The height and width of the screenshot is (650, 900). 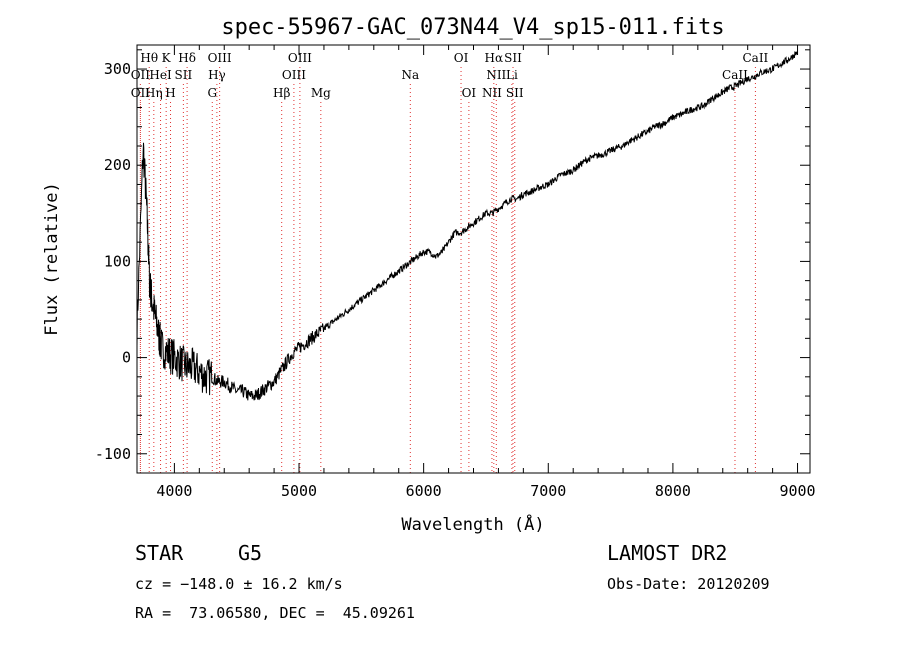 I want to click on line-marker-label: Li, so click(x=512, y=75).